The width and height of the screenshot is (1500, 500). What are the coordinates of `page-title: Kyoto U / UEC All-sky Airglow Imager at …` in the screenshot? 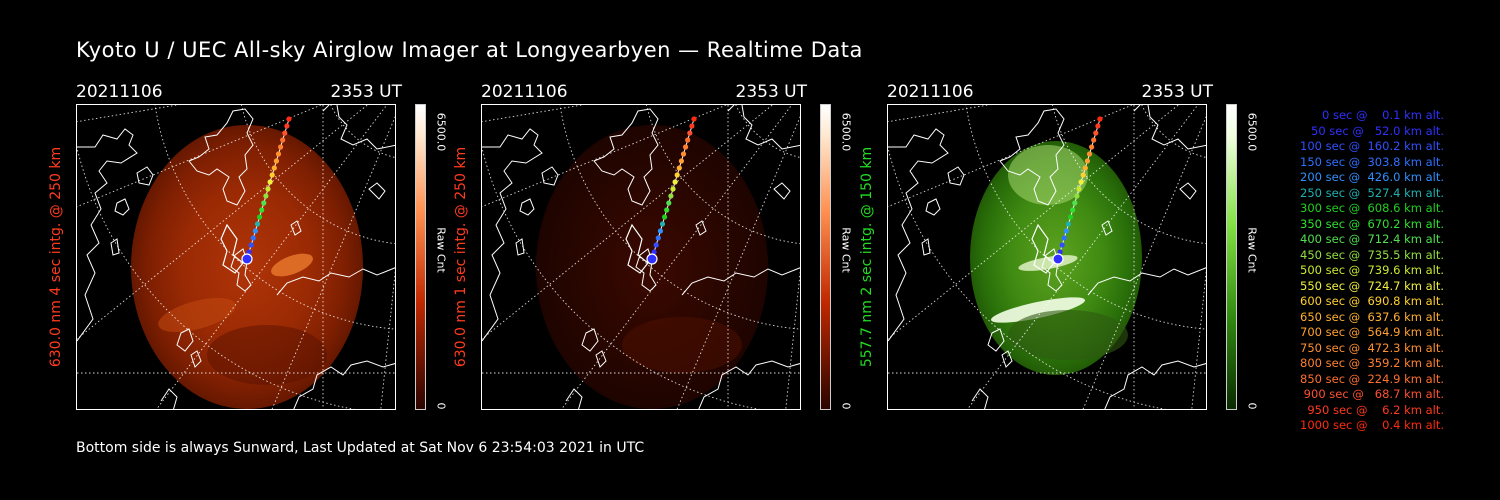 It's located at (469, 50).